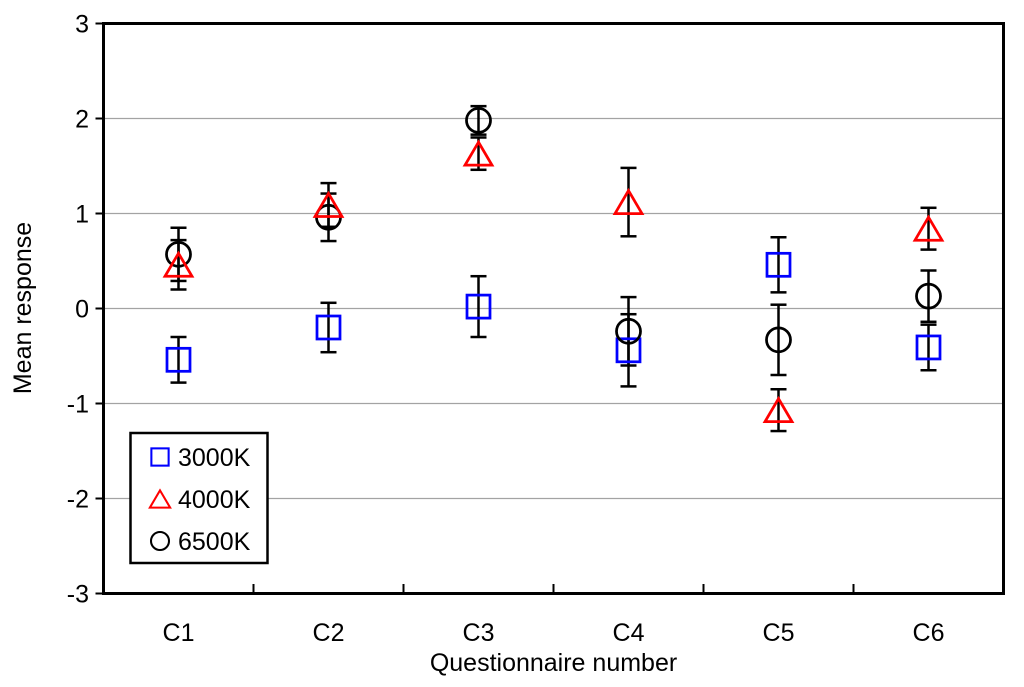 This screenshot has height=687, width=1024. What do you see at coordinates (478, 153) in the screenshot?
I see `marker-4000K-C3` at bounding box center [478, 153].